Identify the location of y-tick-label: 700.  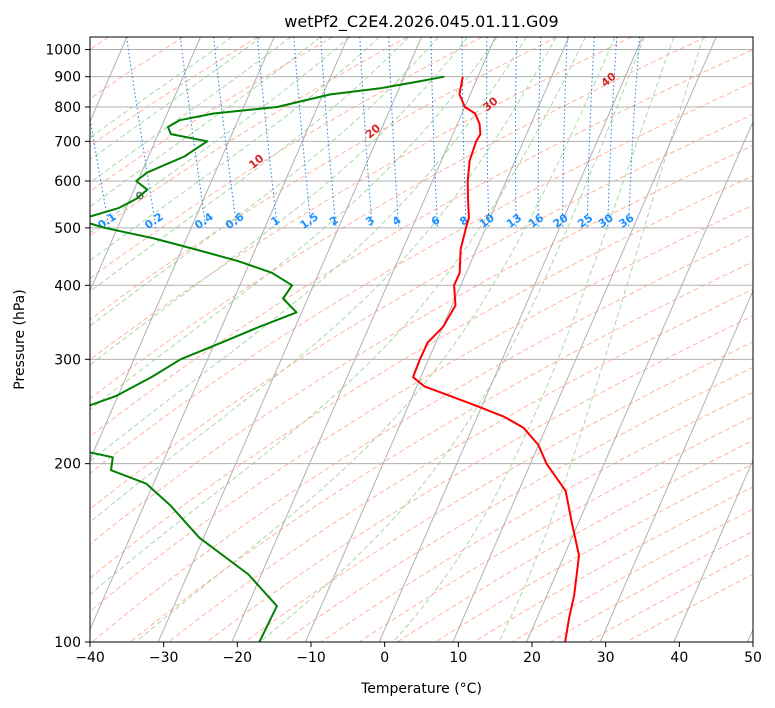
(67, 142).